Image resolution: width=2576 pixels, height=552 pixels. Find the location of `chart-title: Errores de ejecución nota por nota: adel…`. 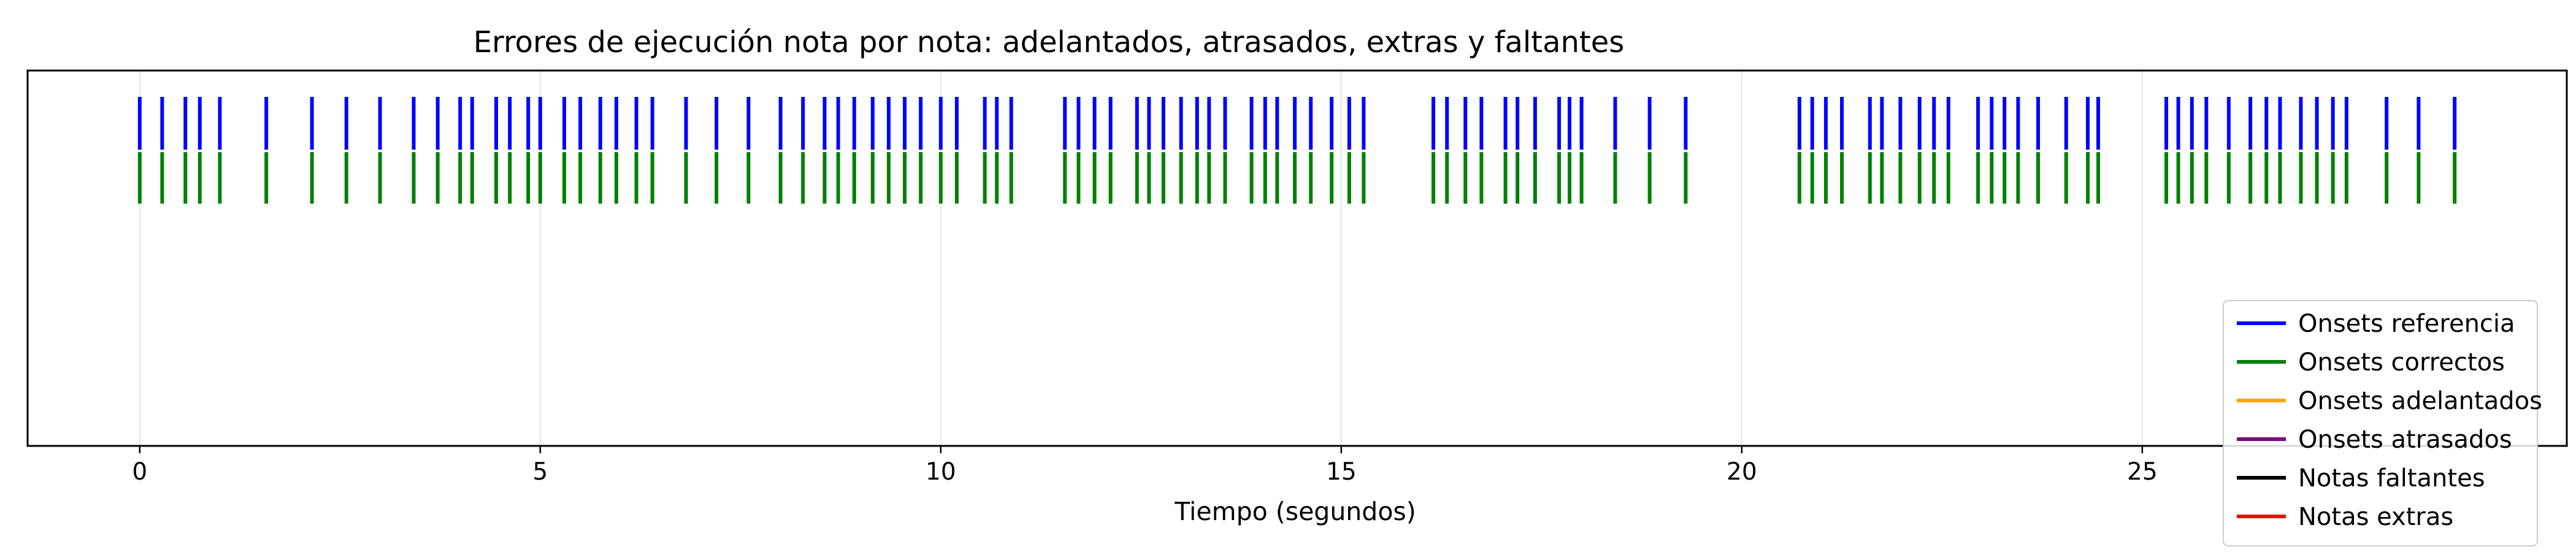

chart-title: Errores de ejecución nota por nota: adel… is located at coordinates (1049, 42).